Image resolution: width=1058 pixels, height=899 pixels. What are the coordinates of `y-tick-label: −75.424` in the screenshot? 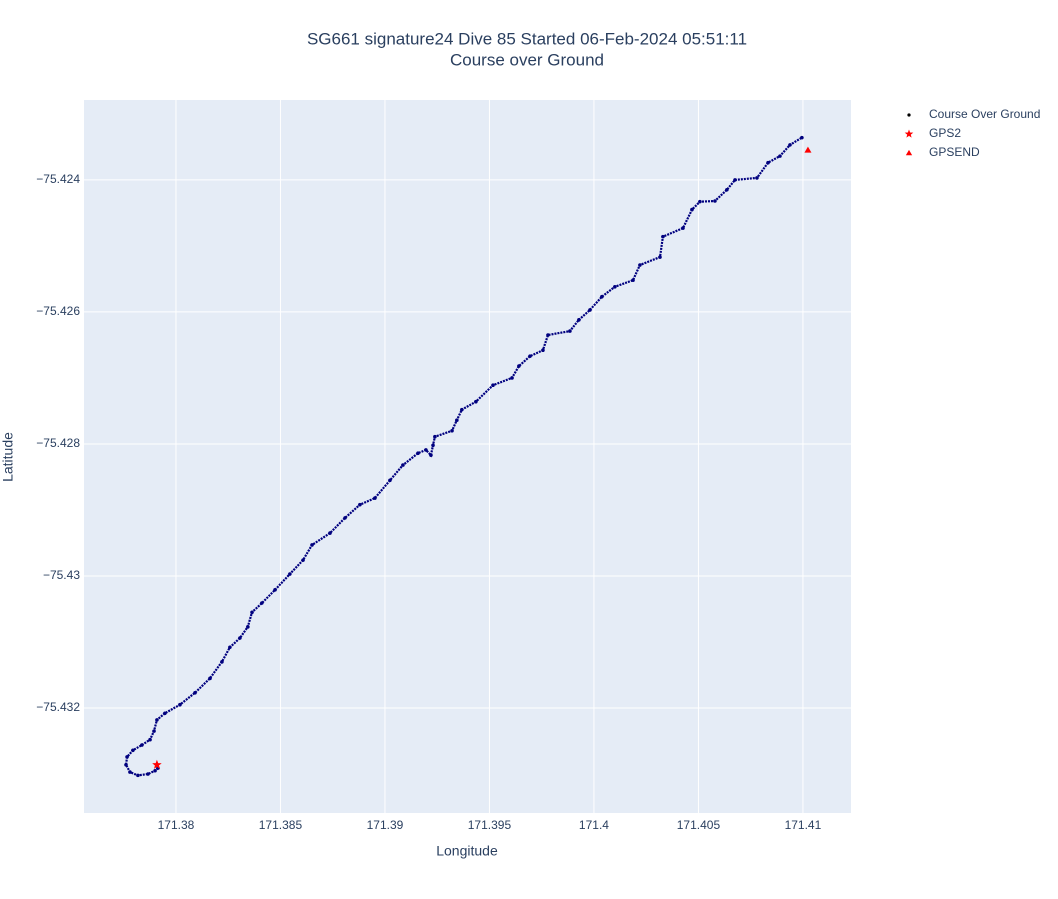 It's located at (58, 179).